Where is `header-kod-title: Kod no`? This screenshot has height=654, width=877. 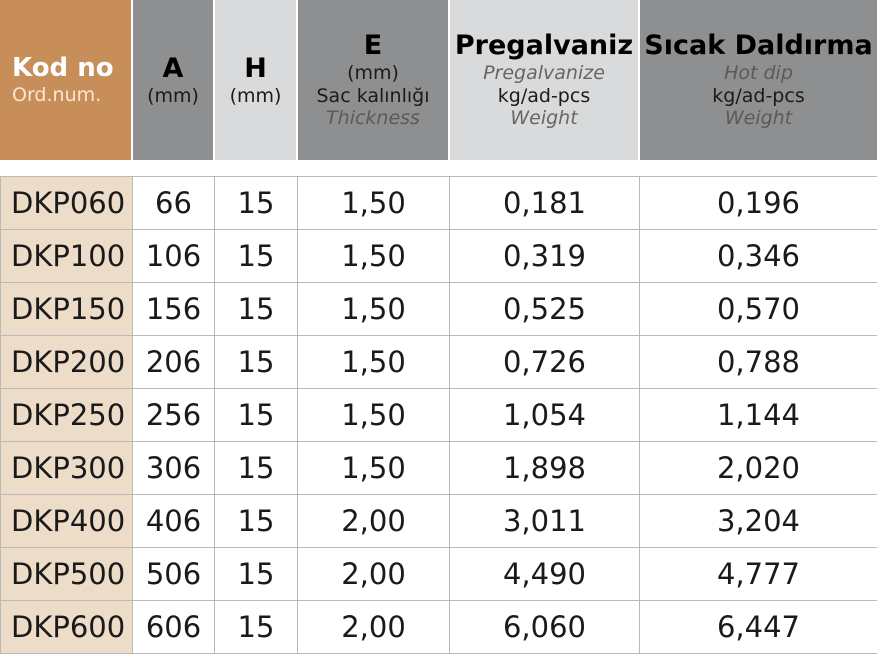
header-kod-title: Kod no is located at coordinates (63, 68).